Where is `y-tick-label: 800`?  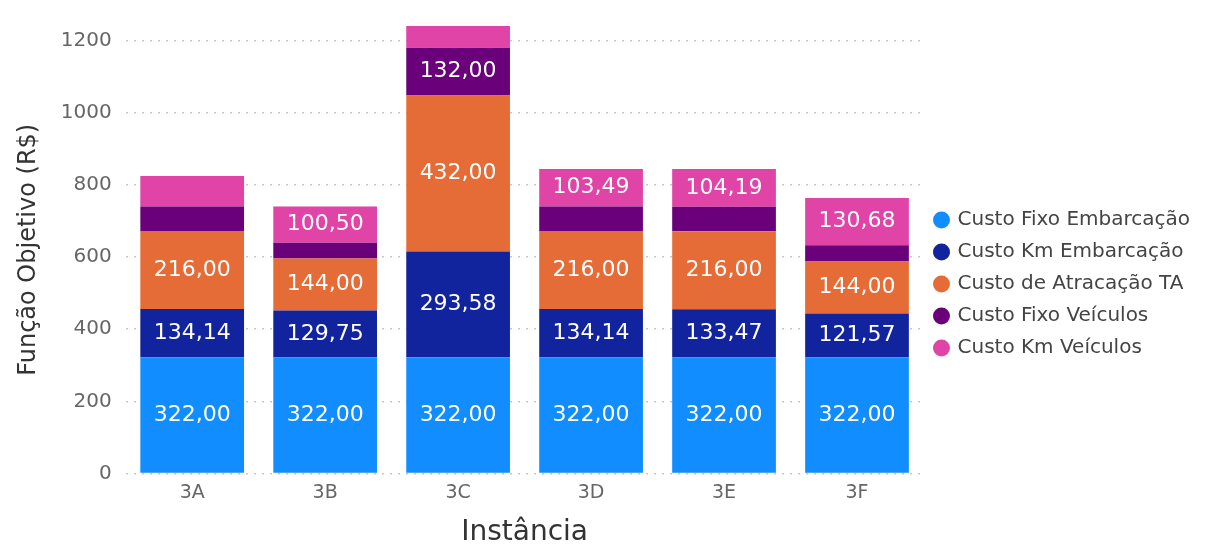 y-tick-label: 800 is located at coordinates (92, 183).